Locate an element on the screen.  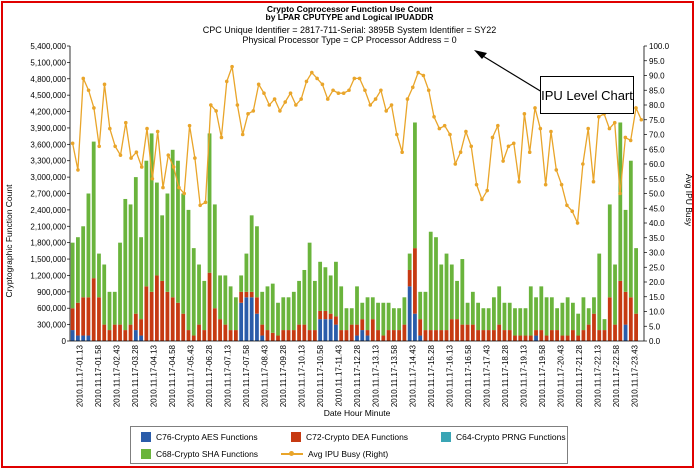
x-tick-label: 2010.11.17-07.58 is located at coordinates (246, 375).